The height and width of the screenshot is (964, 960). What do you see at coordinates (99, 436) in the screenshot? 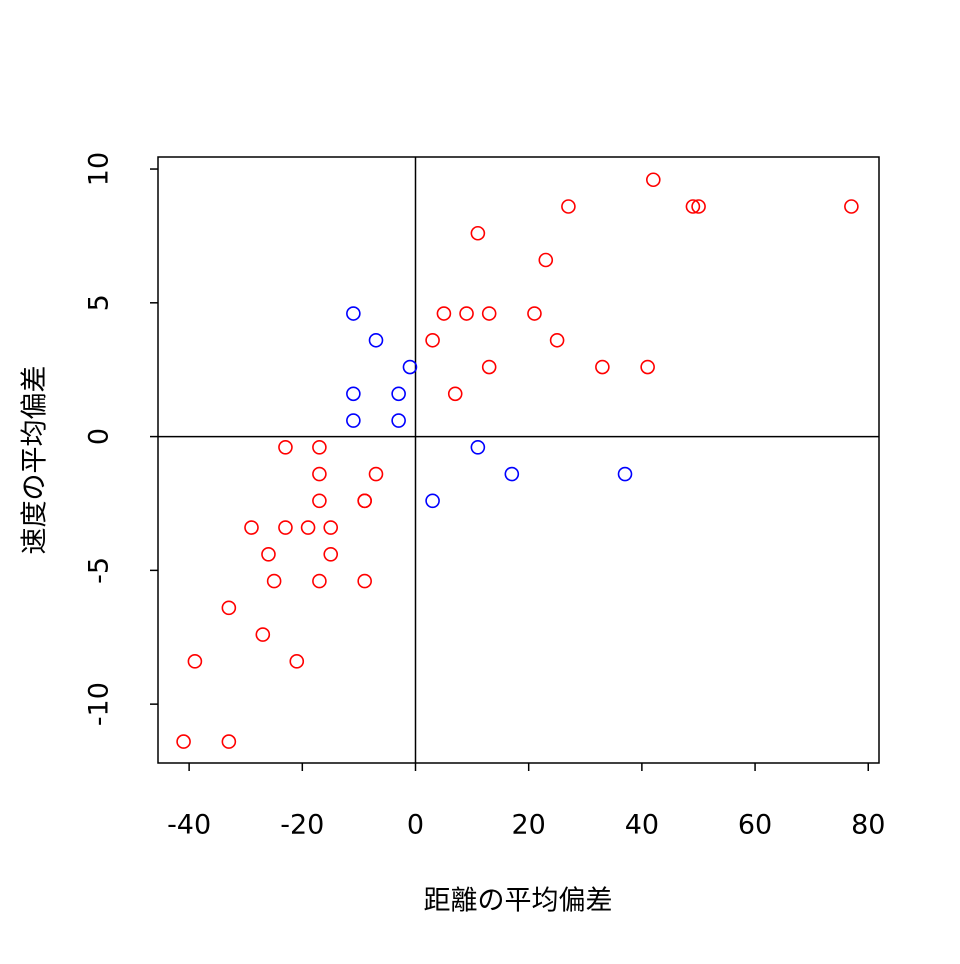
I see `y-tick-label: 0` at bounding box center [99, 436].